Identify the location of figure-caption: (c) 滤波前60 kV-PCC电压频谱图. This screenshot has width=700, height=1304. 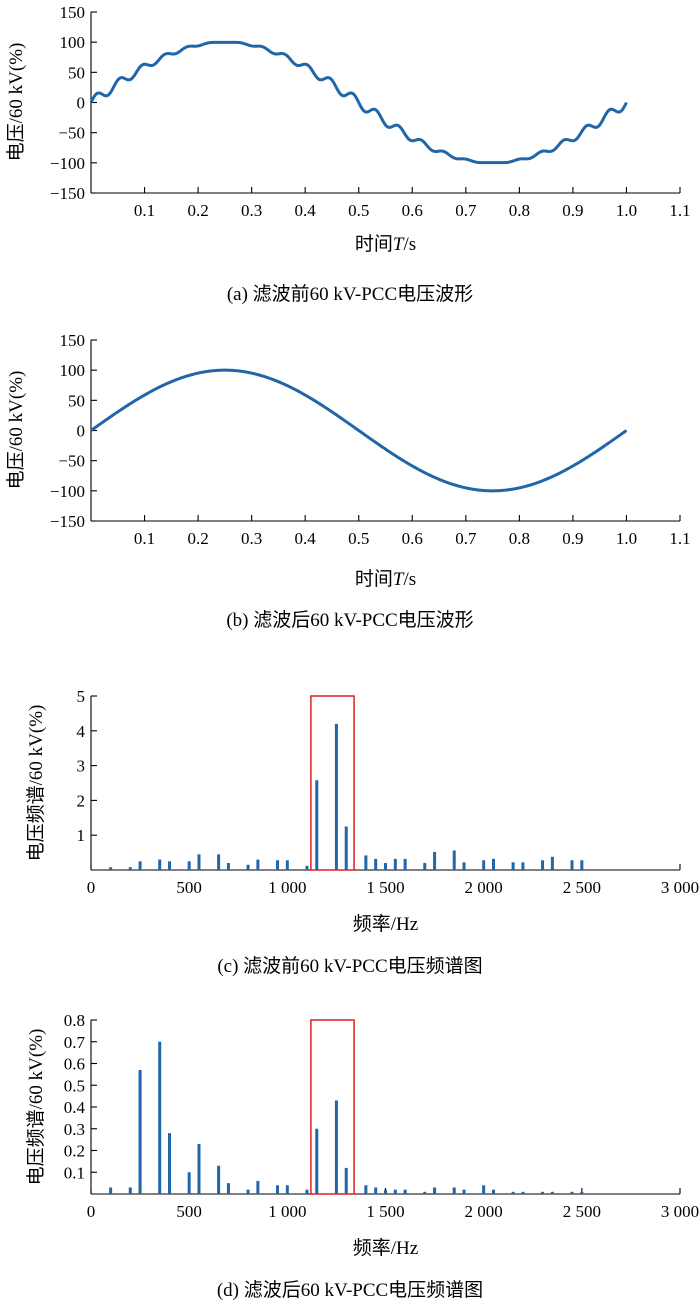
(349, 966).